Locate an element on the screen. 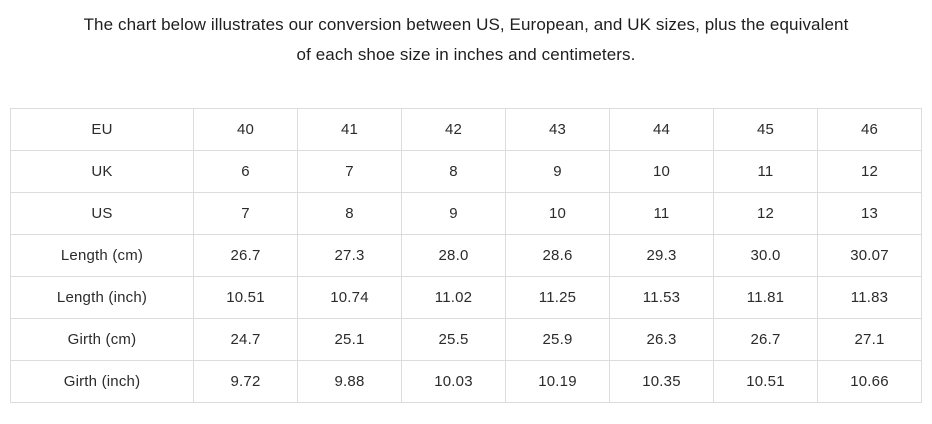  table-cell: 9.72 is located at coordinates (245, 381).